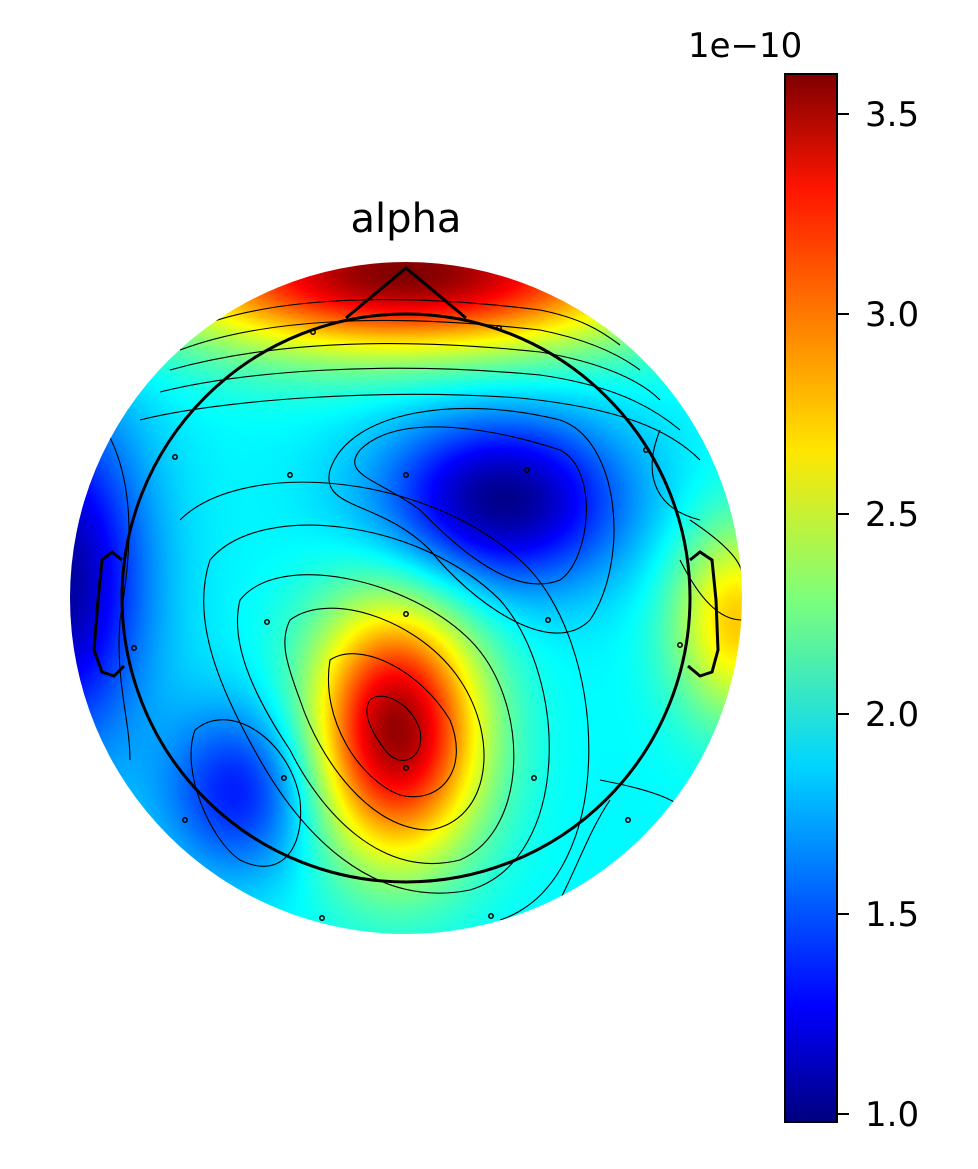 This screenshot has width=978, height=1169. Describe the element at coordinates (109, 614) in the screenshot. I see `left-ear` at that location.